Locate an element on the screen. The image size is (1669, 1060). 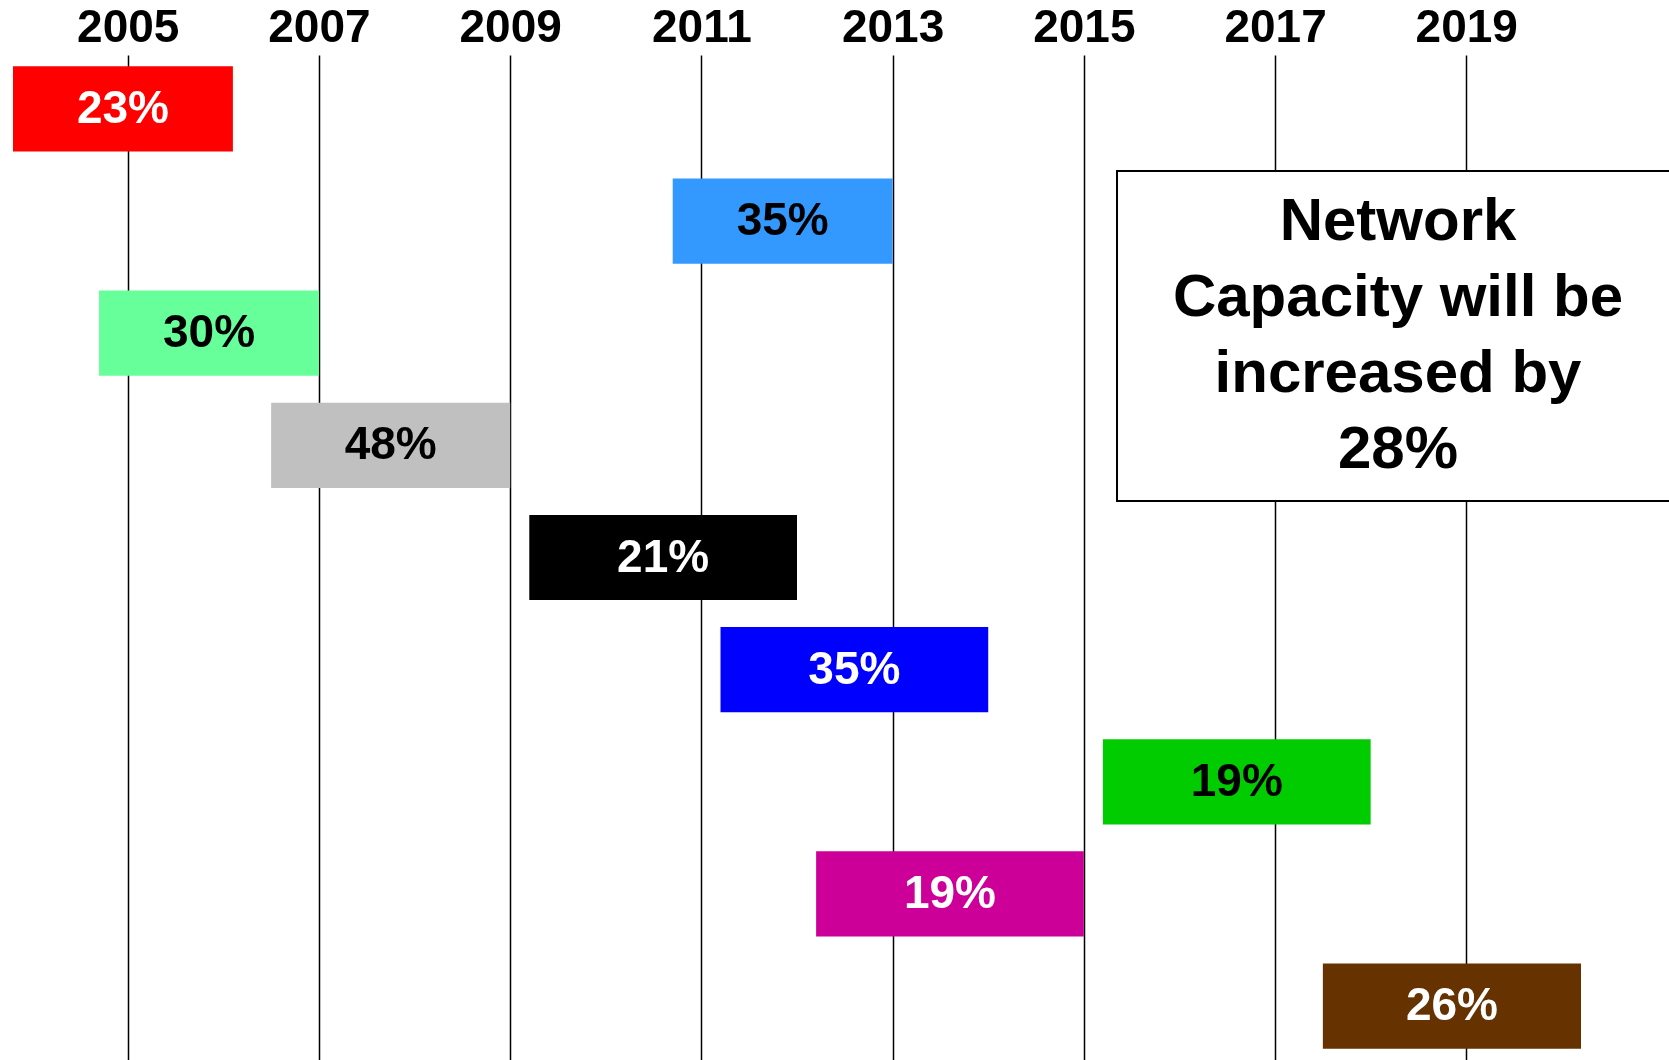
annotation: 26% is located at coordinates (1451, 1004).